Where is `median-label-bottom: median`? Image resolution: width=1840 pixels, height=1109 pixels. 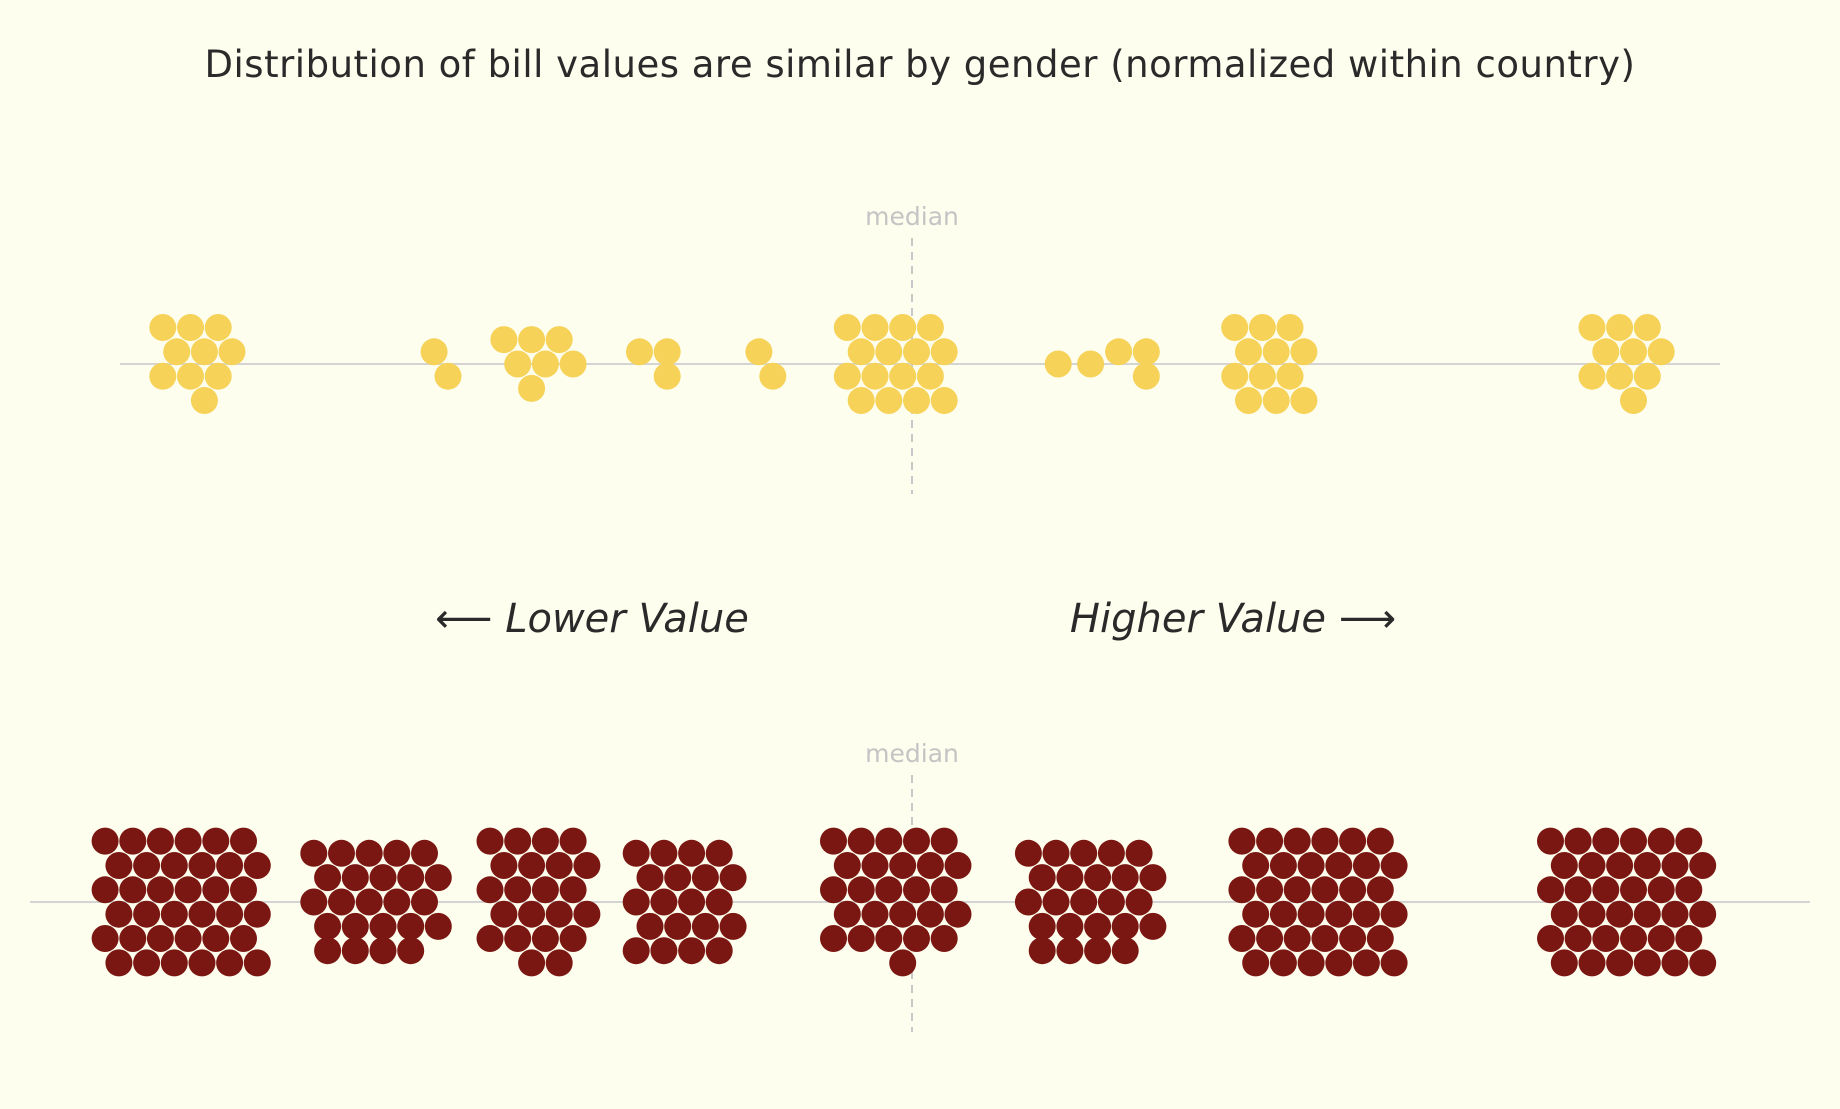 median-label-bottom: median is located at coordinates (912, 753).